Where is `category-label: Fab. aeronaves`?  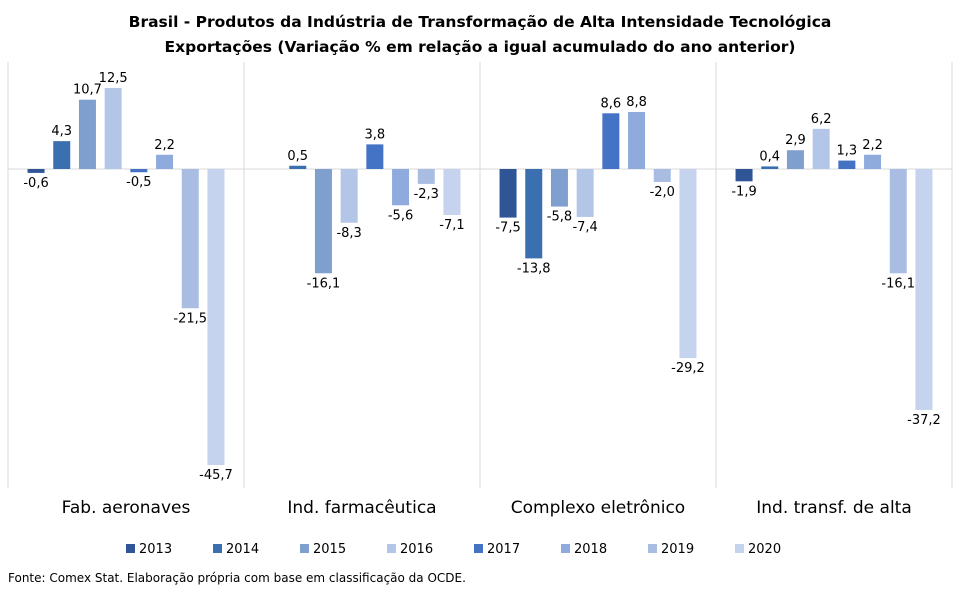 category-label: Fab. aeronaves is located at coordinates (126, 508).